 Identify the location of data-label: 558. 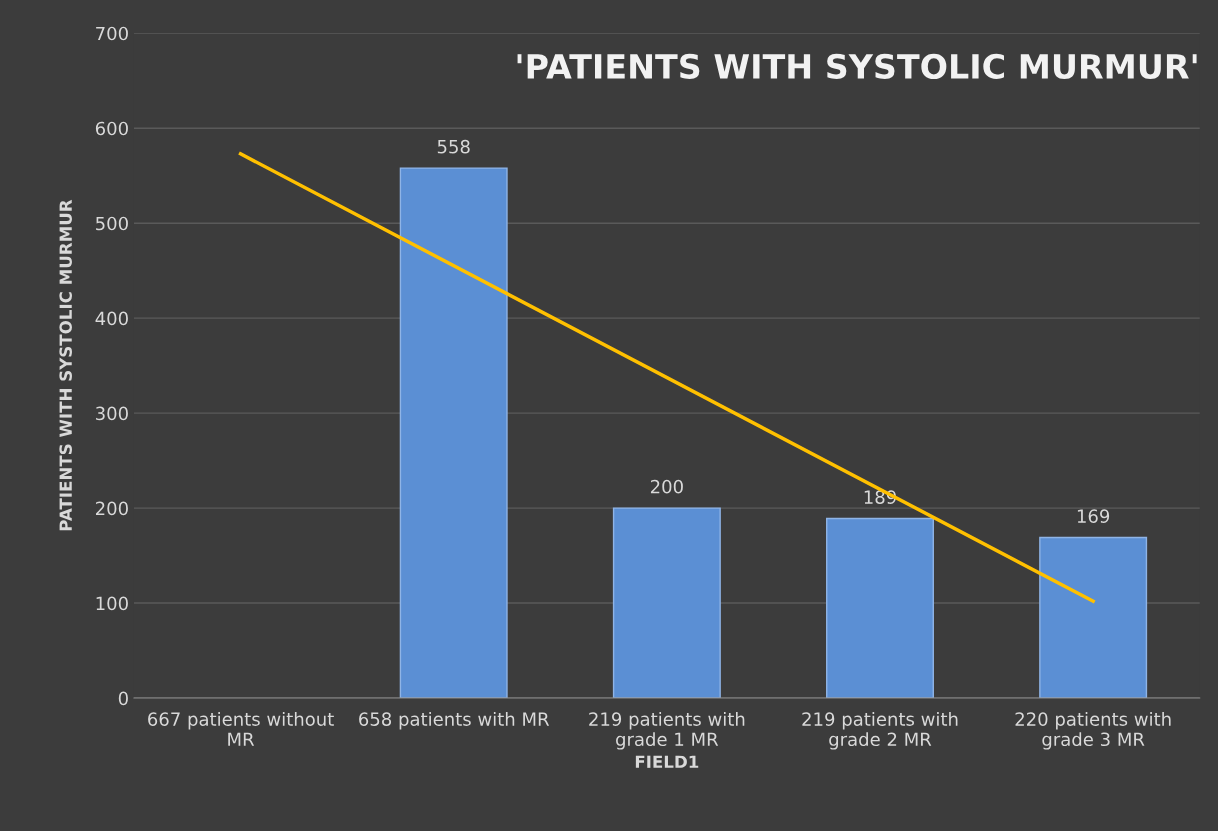
(453, 146).